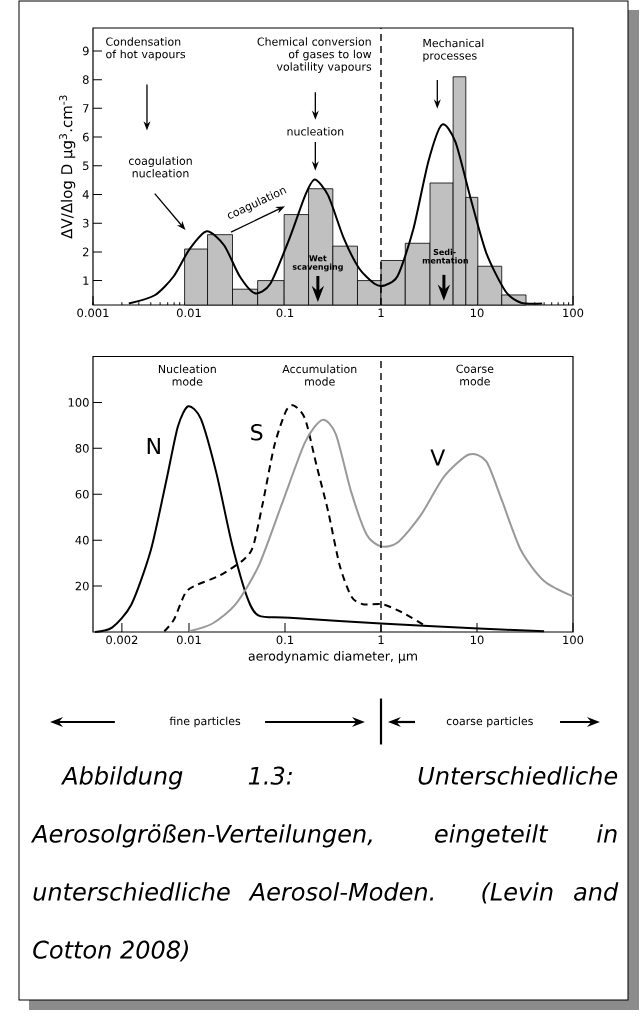  What do you see at coordinates (489, 722) in the screenshot?
I see `text: coarse particles` at bounding box center [489, 722].